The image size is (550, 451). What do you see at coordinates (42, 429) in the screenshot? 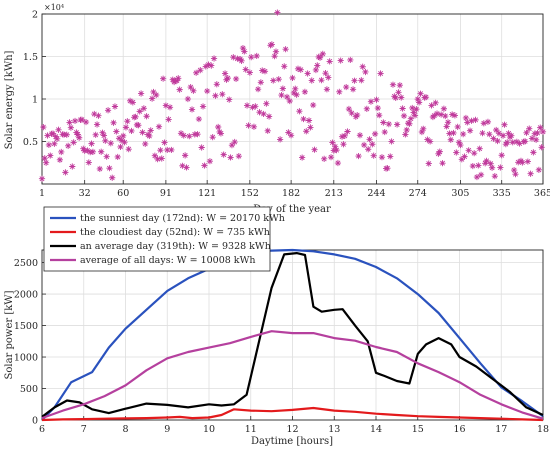
I see `line-x-tick-label: 6` at bounding box center [42, 429].